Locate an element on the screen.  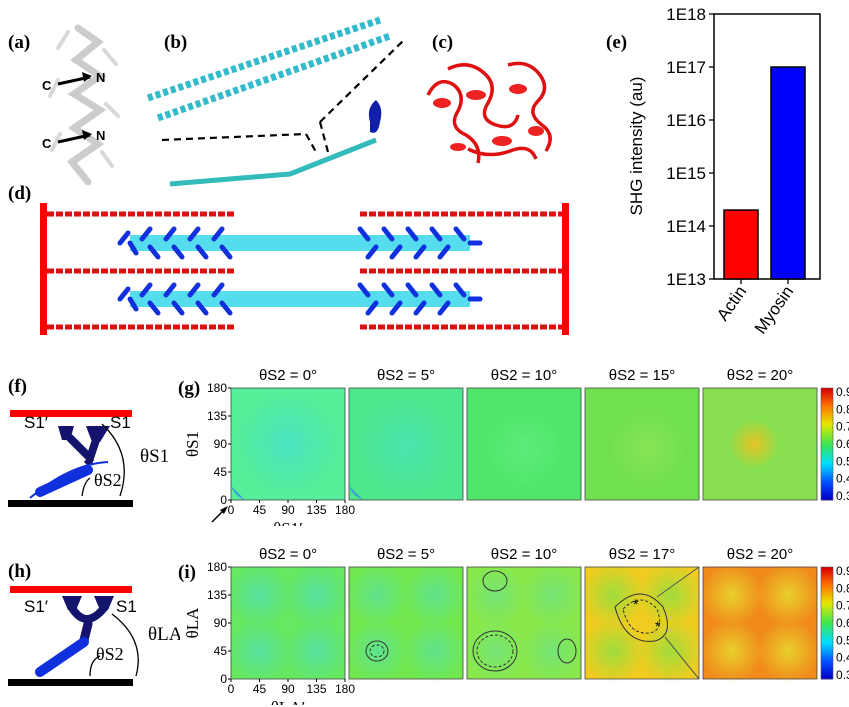
heatmap-g-axes: 0 45 90 135 180 0 45 90 135 180 θS1 θS1′ is located at coordinates (269, 453).